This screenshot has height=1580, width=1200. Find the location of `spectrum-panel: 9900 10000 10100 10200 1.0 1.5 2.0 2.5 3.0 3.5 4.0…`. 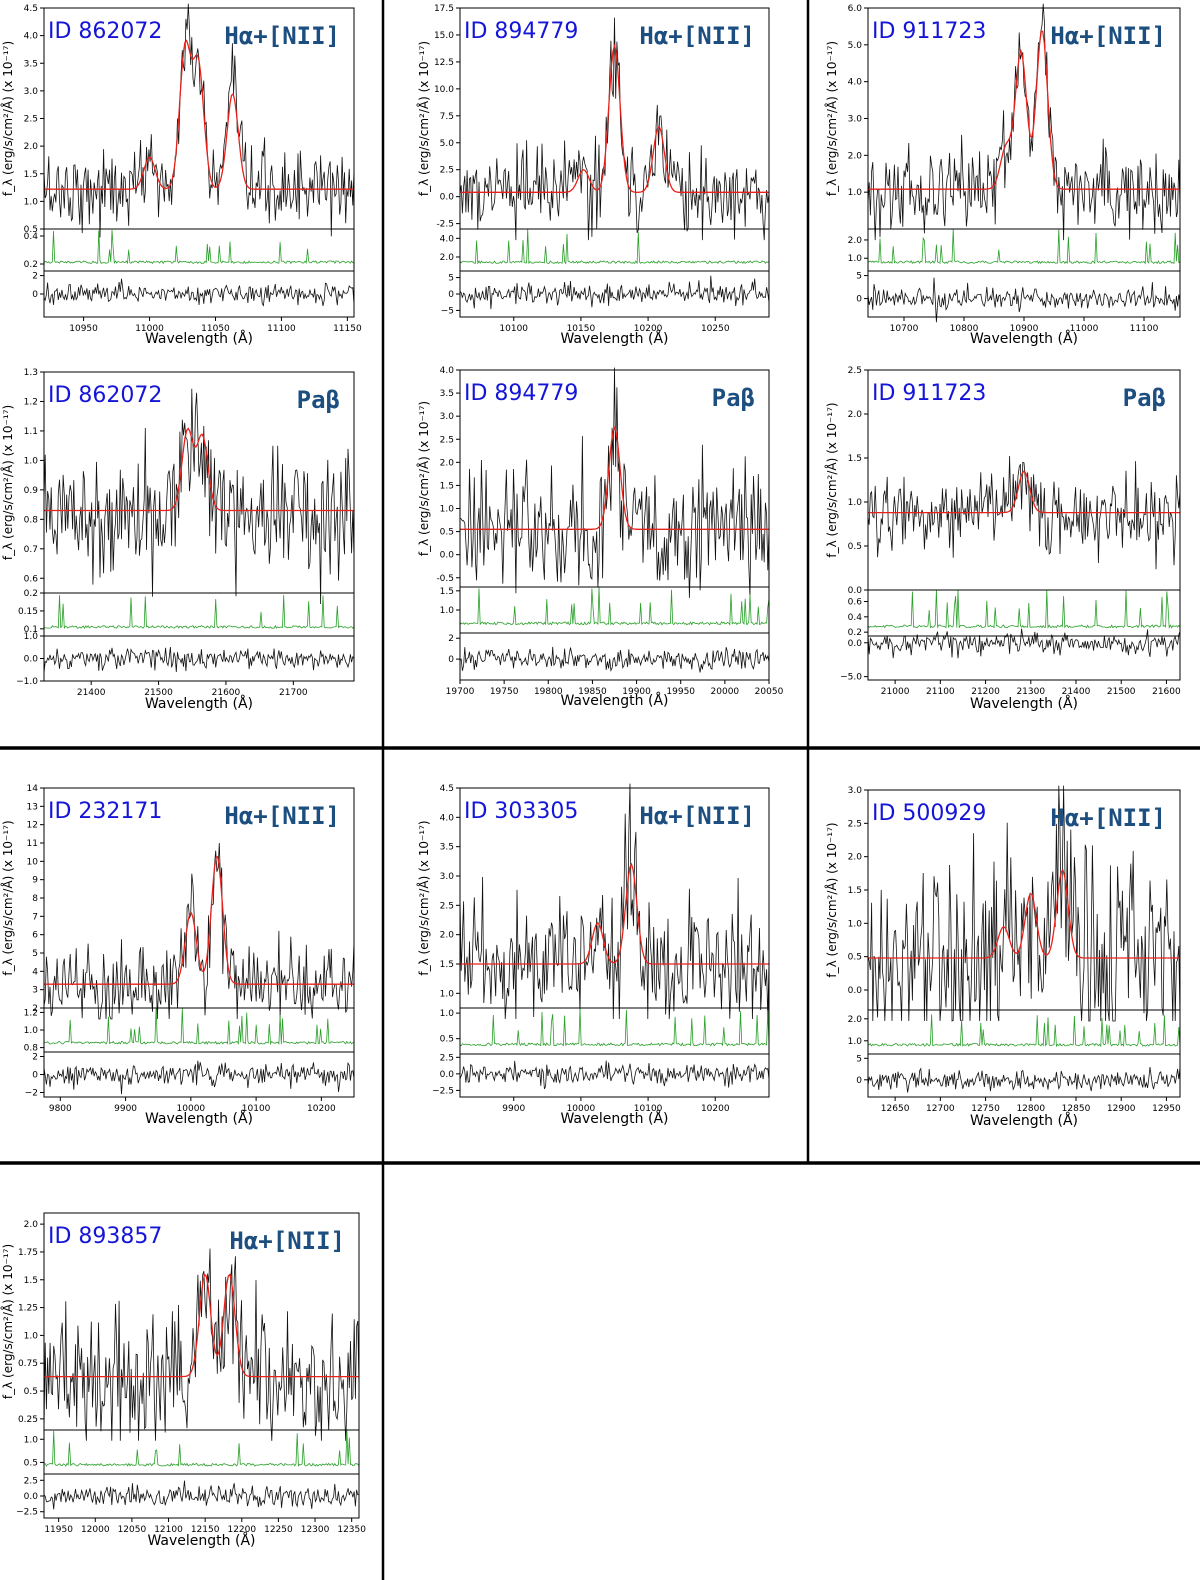

spectrum-panel: 9900 10000 10100 10200 1.0 1.5 2.0 2.5 3.0 3.5 4.0… is located at coordinates (593, 955).